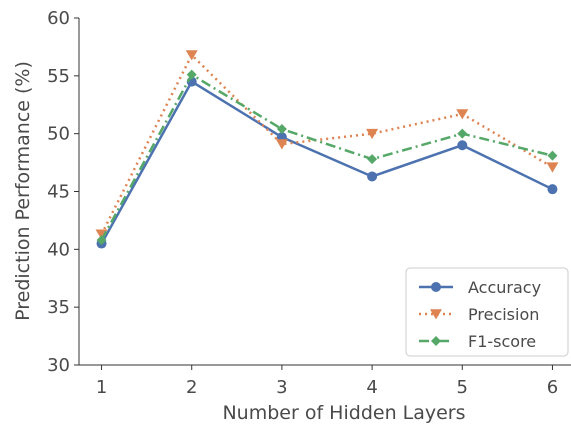  What do you see at coordinates (371, 387) in the screenshot?
I see `x-tick-label: 4` at bounding box center [371, 387].